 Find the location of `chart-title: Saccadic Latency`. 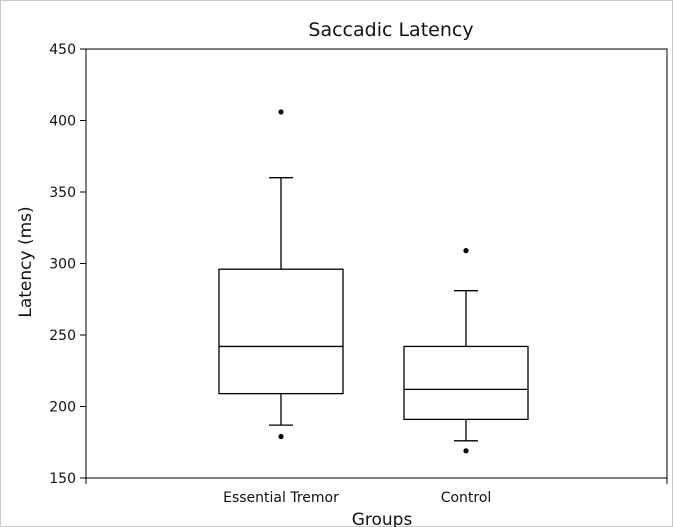

chart-title: Saccadic Latency is located at coordinates (390, 30).